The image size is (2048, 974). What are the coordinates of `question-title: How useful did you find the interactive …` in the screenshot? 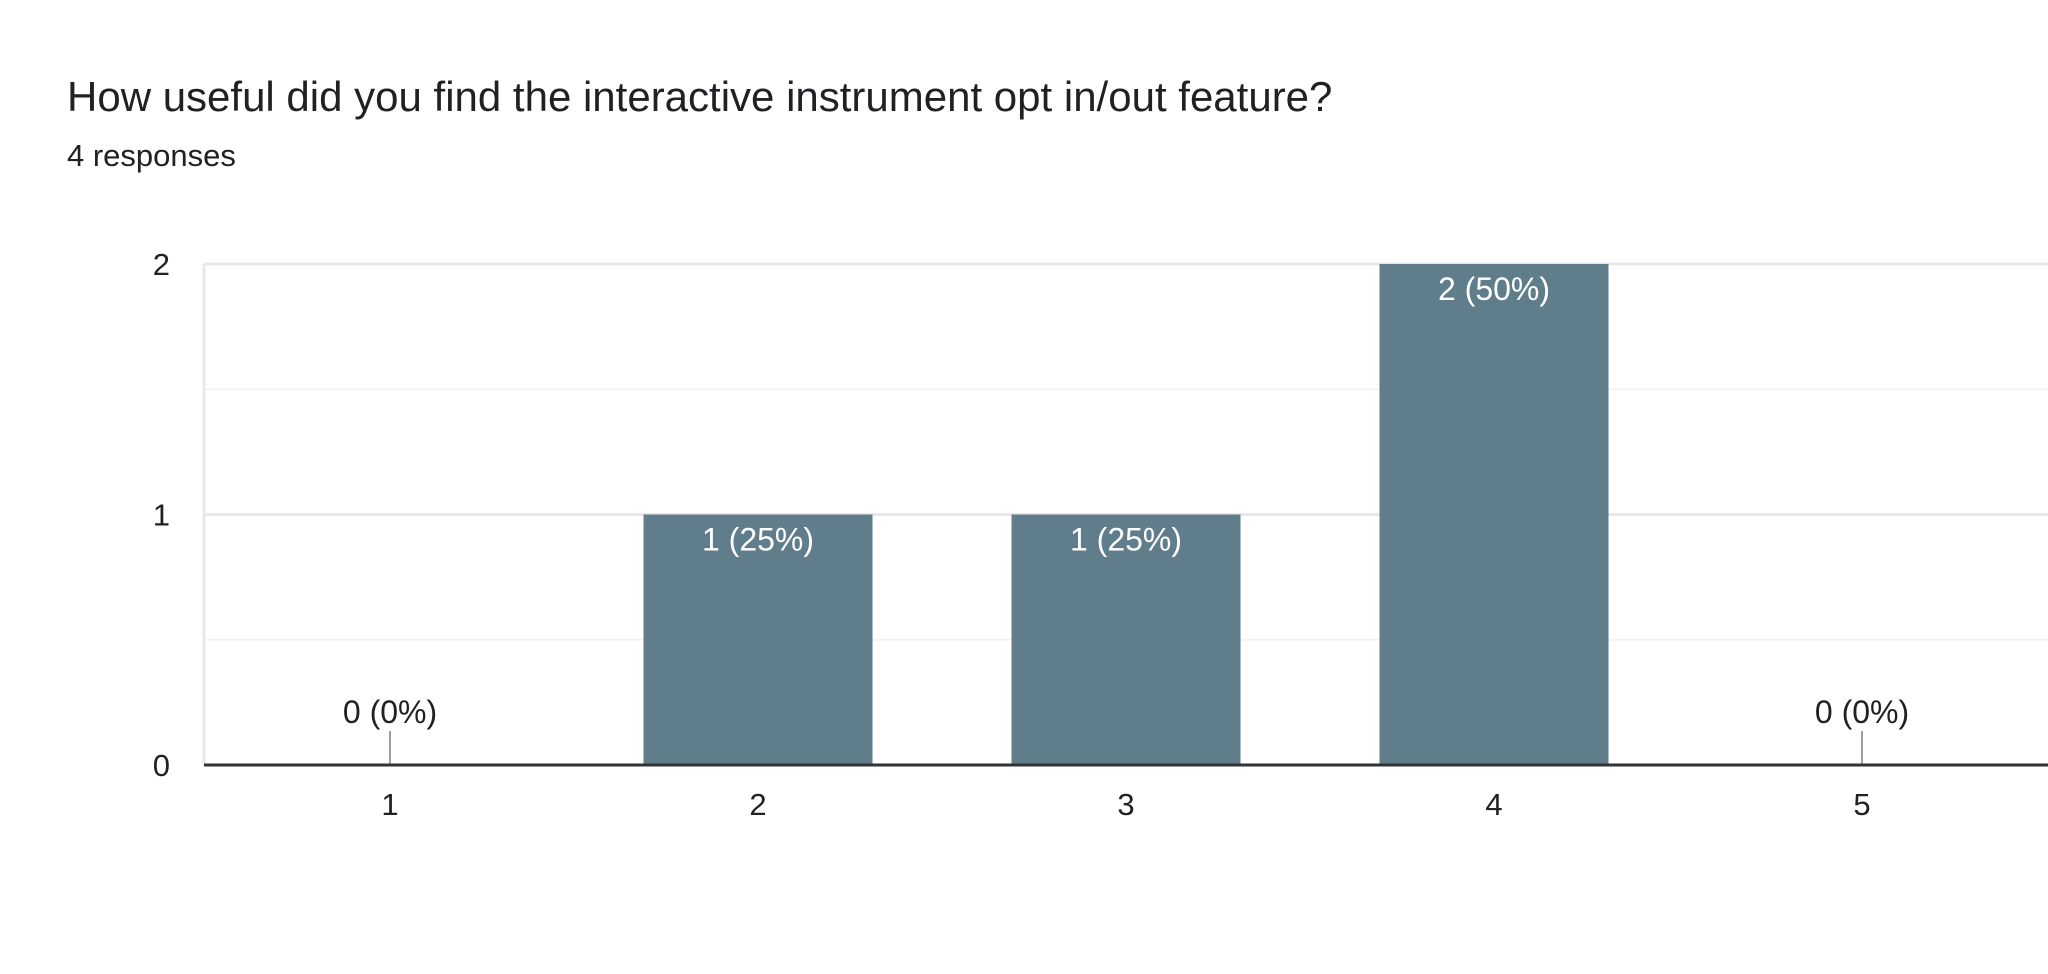 It's located at (700, 96).